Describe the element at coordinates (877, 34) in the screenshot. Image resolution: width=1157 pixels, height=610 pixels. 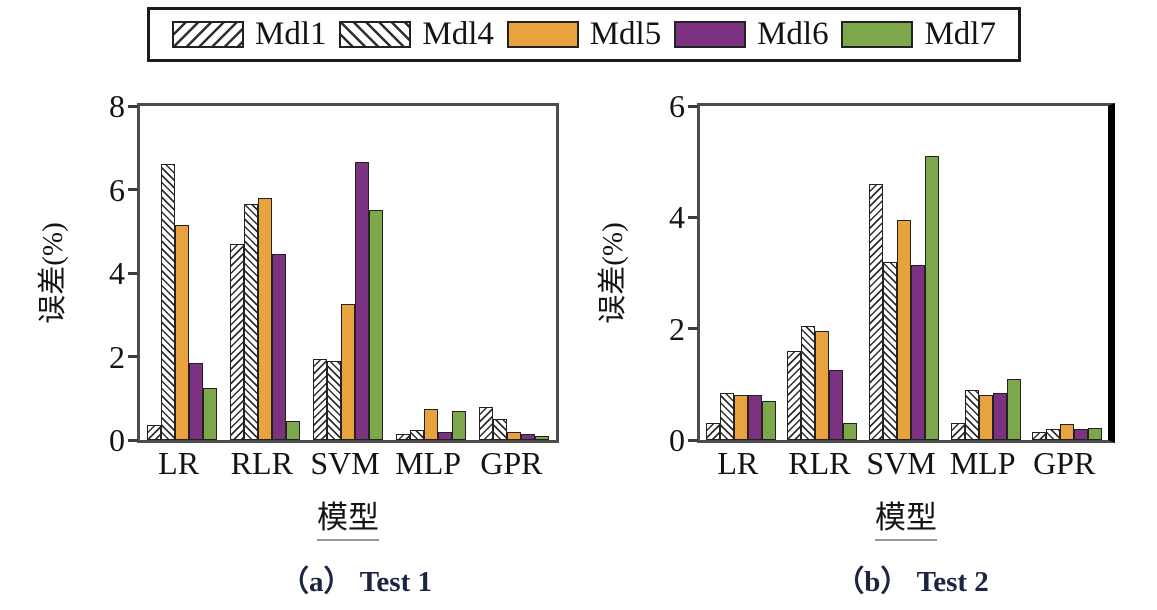
I see `legend-swatch-mdl7` at that location.